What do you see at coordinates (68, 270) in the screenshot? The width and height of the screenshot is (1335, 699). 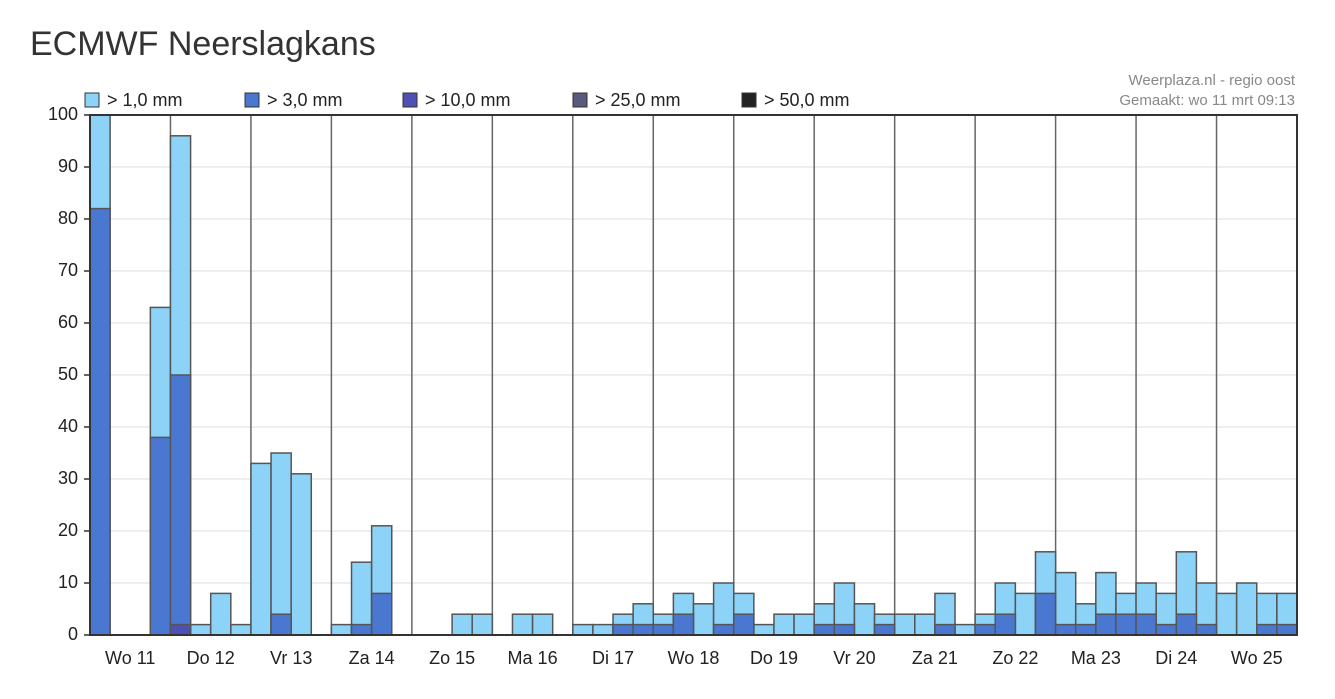 I see `y-tick-label: 70` at bounding box center [68, 270].